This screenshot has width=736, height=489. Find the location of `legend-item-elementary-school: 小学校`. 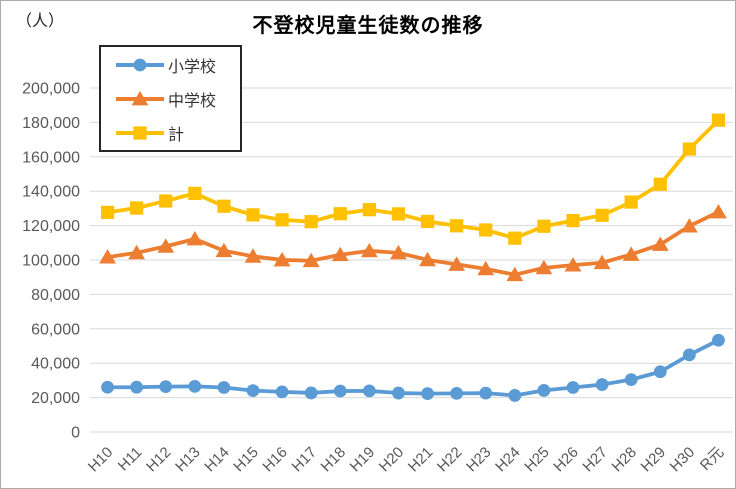

legend-item-elementary-school: 小学校 is located at coordinates (178, 65).